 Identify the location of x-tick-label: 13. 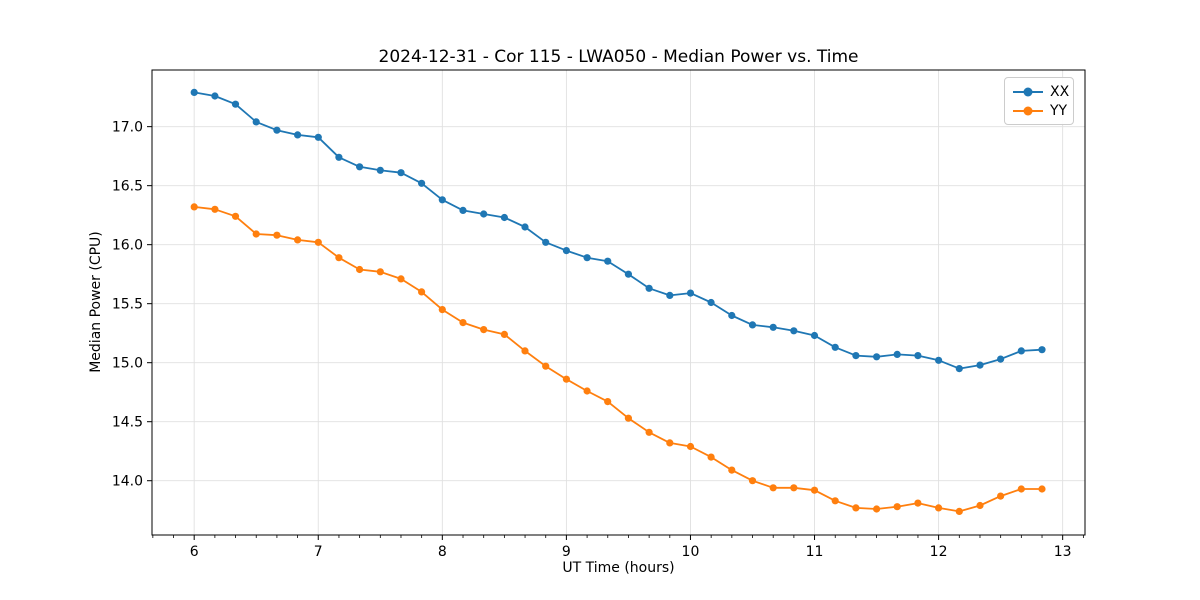
(1063, 552).